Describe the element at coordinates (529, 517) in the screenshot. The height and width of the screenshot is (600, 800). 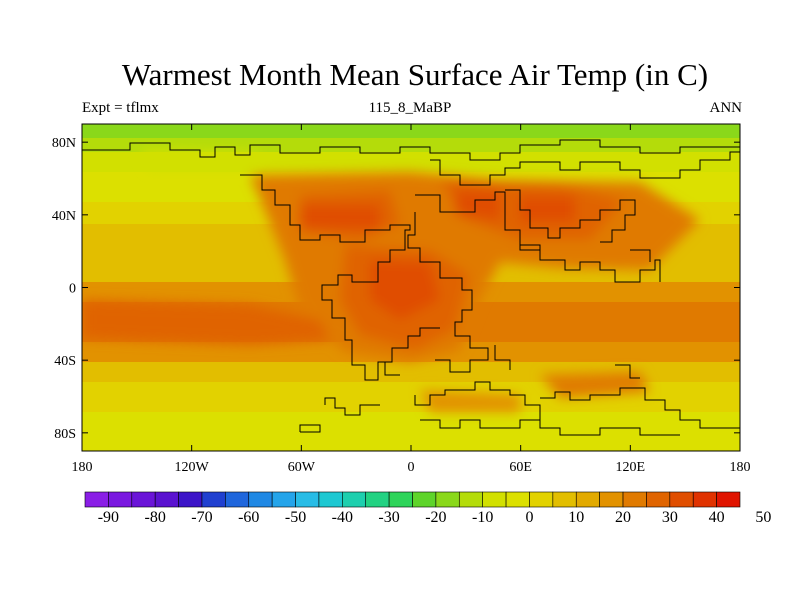
I see `colorbar-label: 0` at that location.